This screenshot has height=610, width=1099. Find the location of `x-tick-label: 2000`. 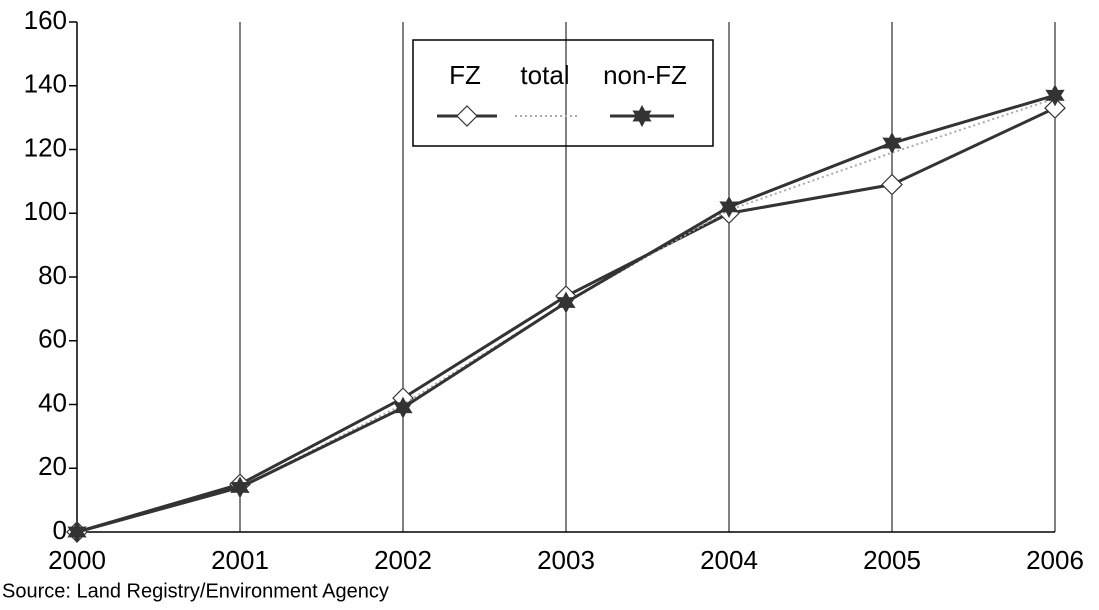

x-tick-label: 2000 is located at coordinates (77, 560).